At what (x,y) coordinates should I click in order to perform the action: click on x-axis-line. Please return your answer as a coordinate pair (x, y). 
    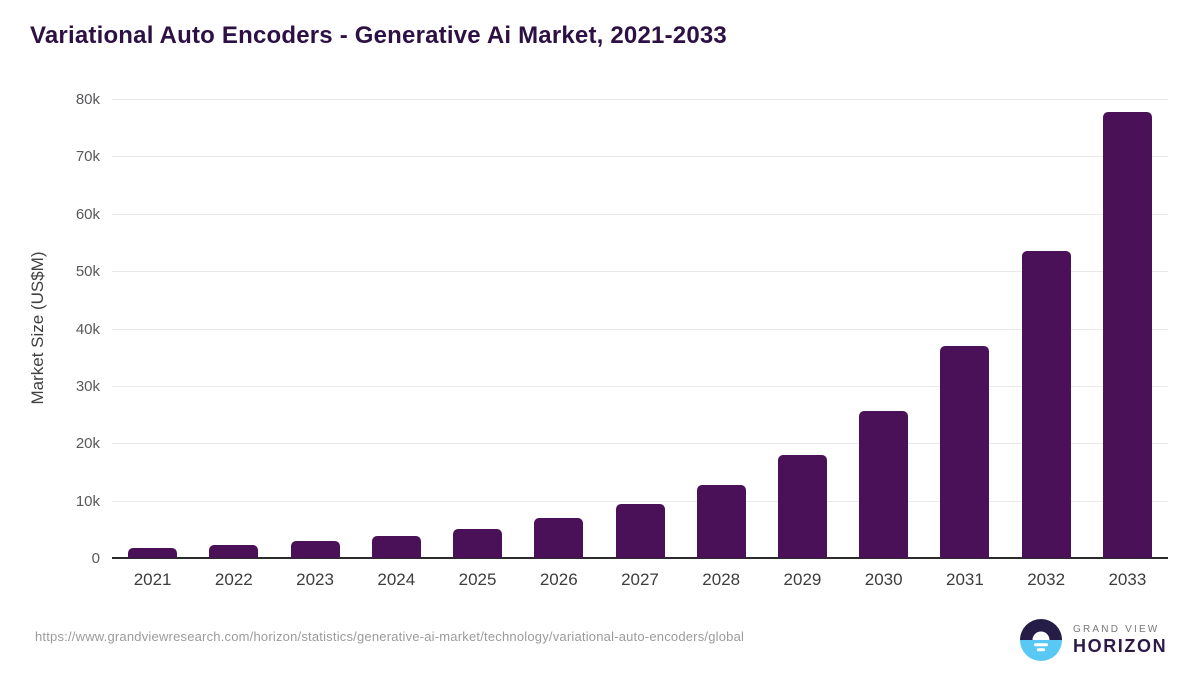
    Looking at the image, I should click on (640, 558).